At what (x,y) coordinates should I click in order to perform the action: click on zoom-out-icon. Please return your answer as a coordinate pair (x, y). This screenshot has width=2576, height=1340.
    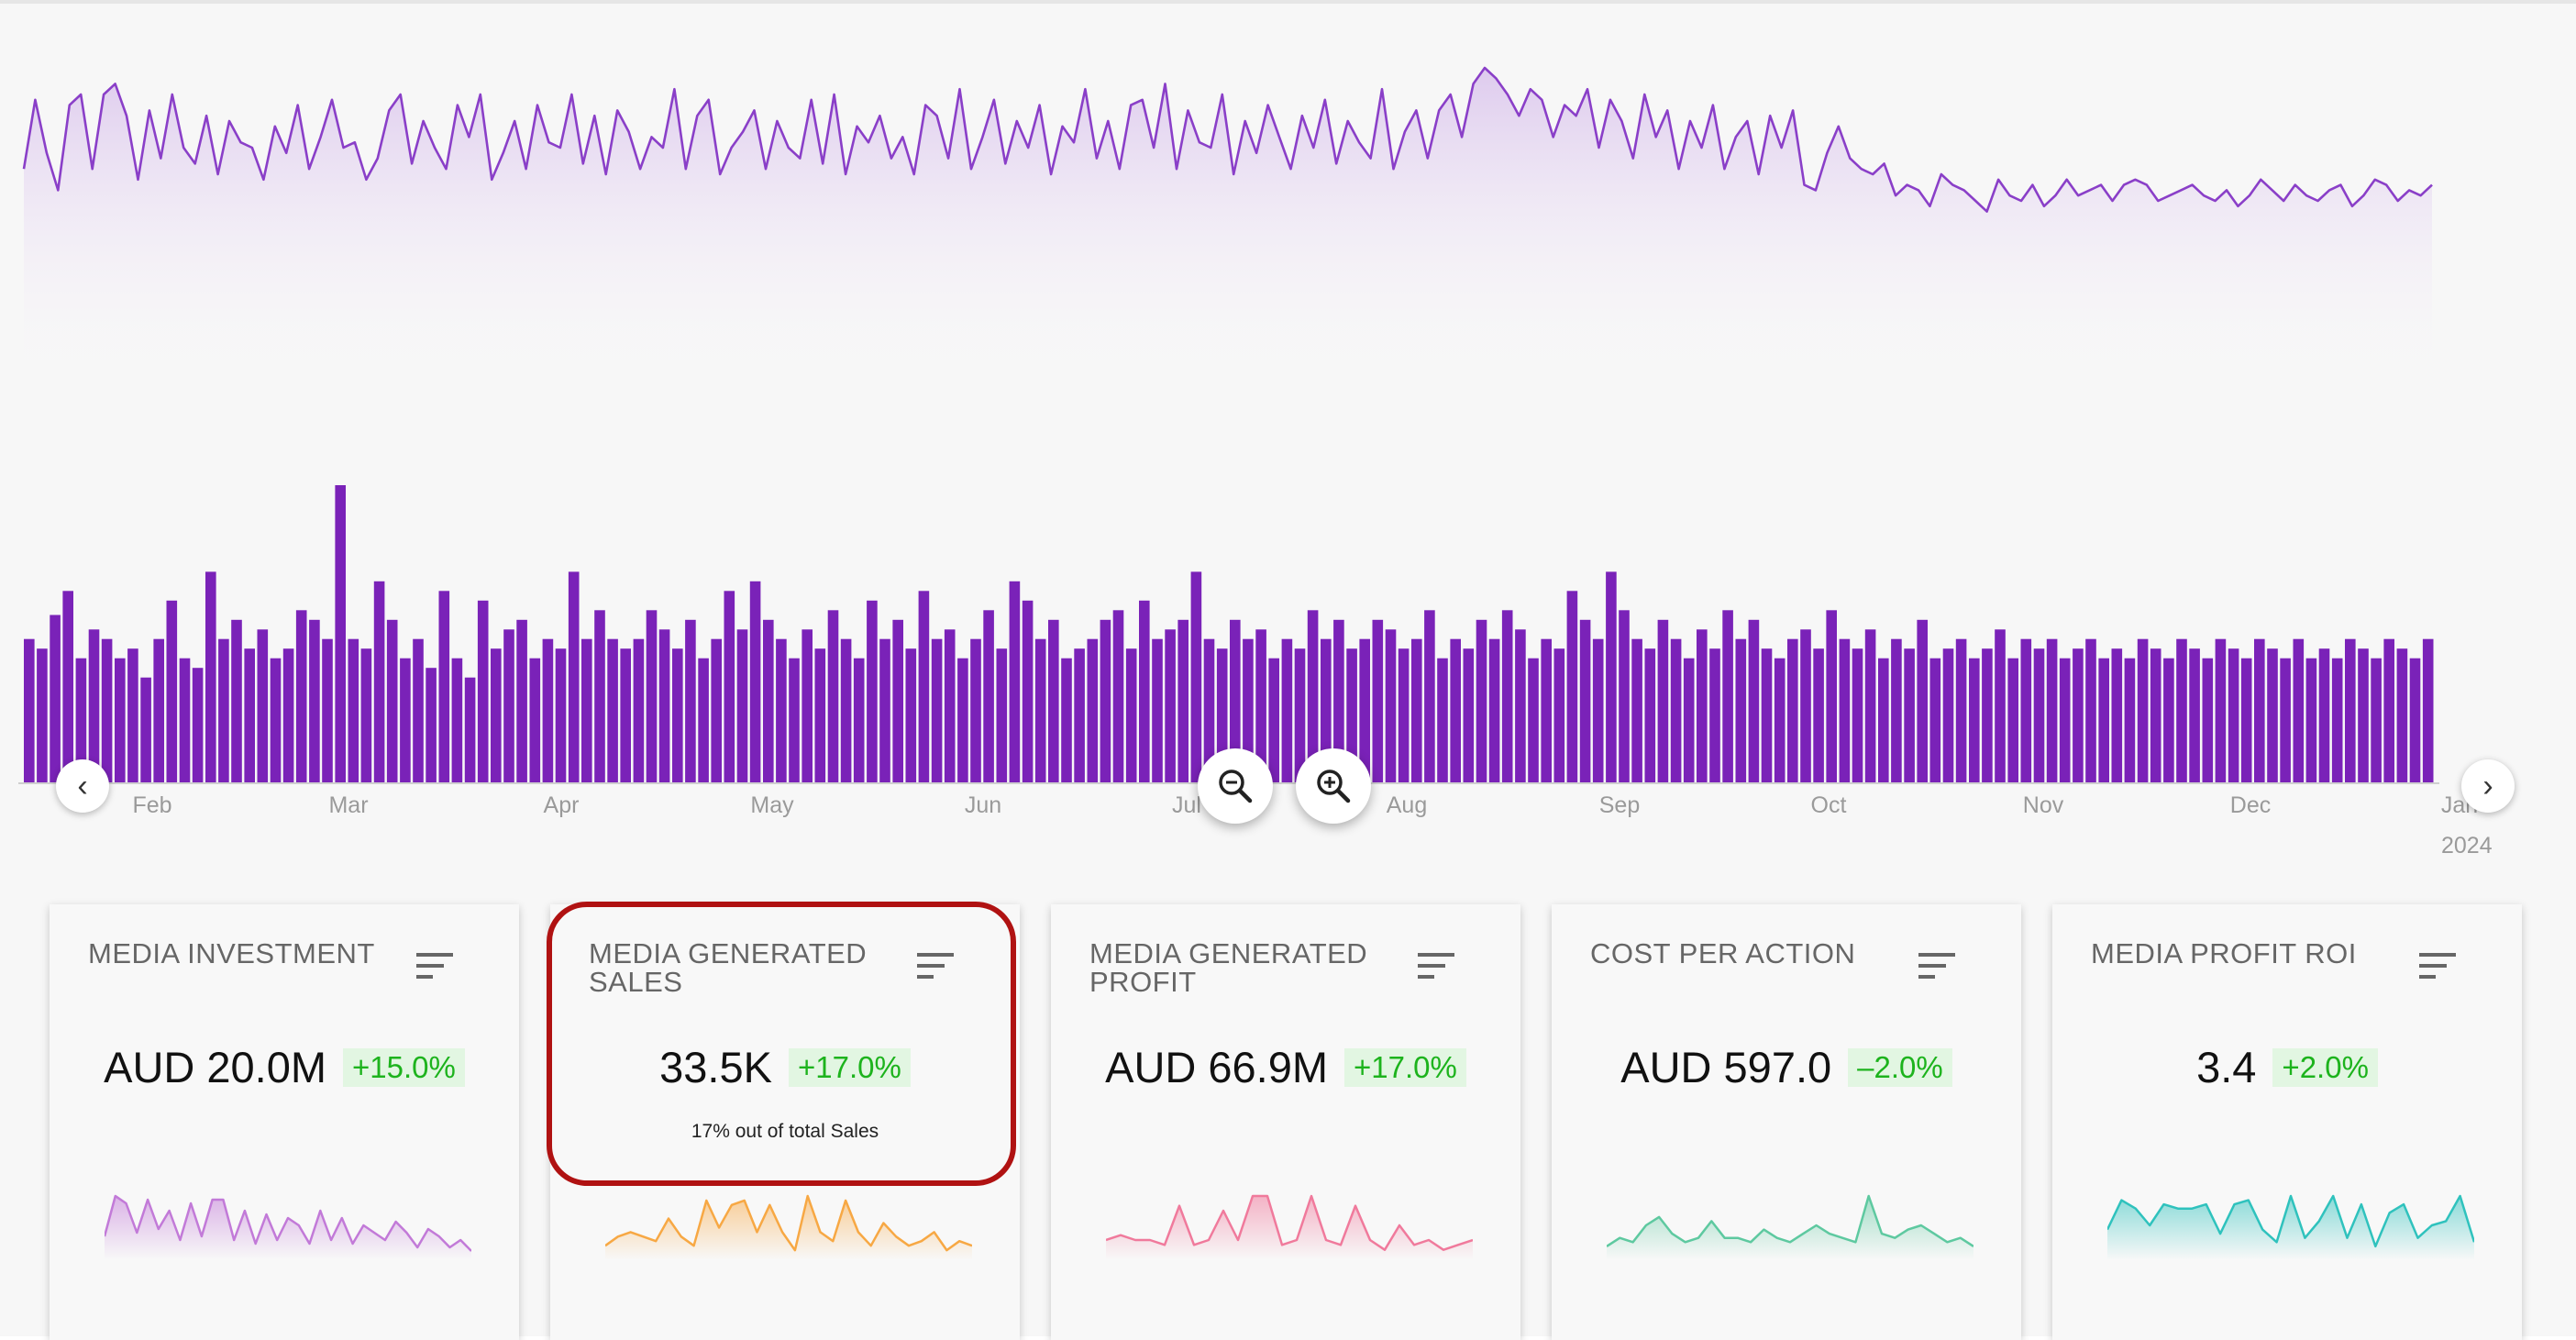
    Looking at the image, I should click on (1236, 786).